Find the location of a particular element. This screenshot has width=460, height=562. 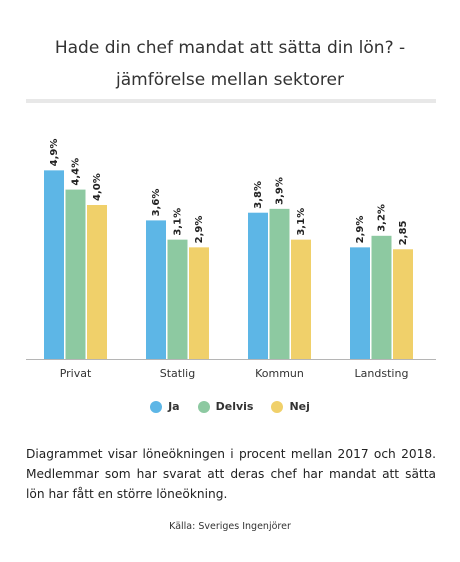

bar-kommun-nej is located at coordinates (301, 299).